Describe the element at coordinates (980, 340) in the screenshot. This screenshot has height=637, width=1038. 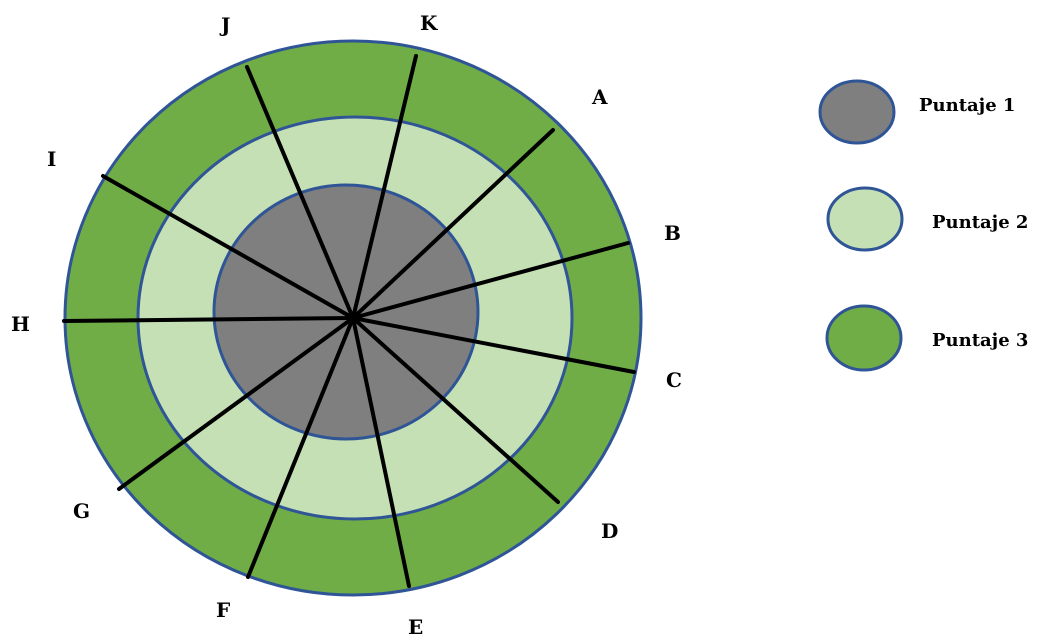
I see `legend-label-score-3: Puntaje 3` at that location.